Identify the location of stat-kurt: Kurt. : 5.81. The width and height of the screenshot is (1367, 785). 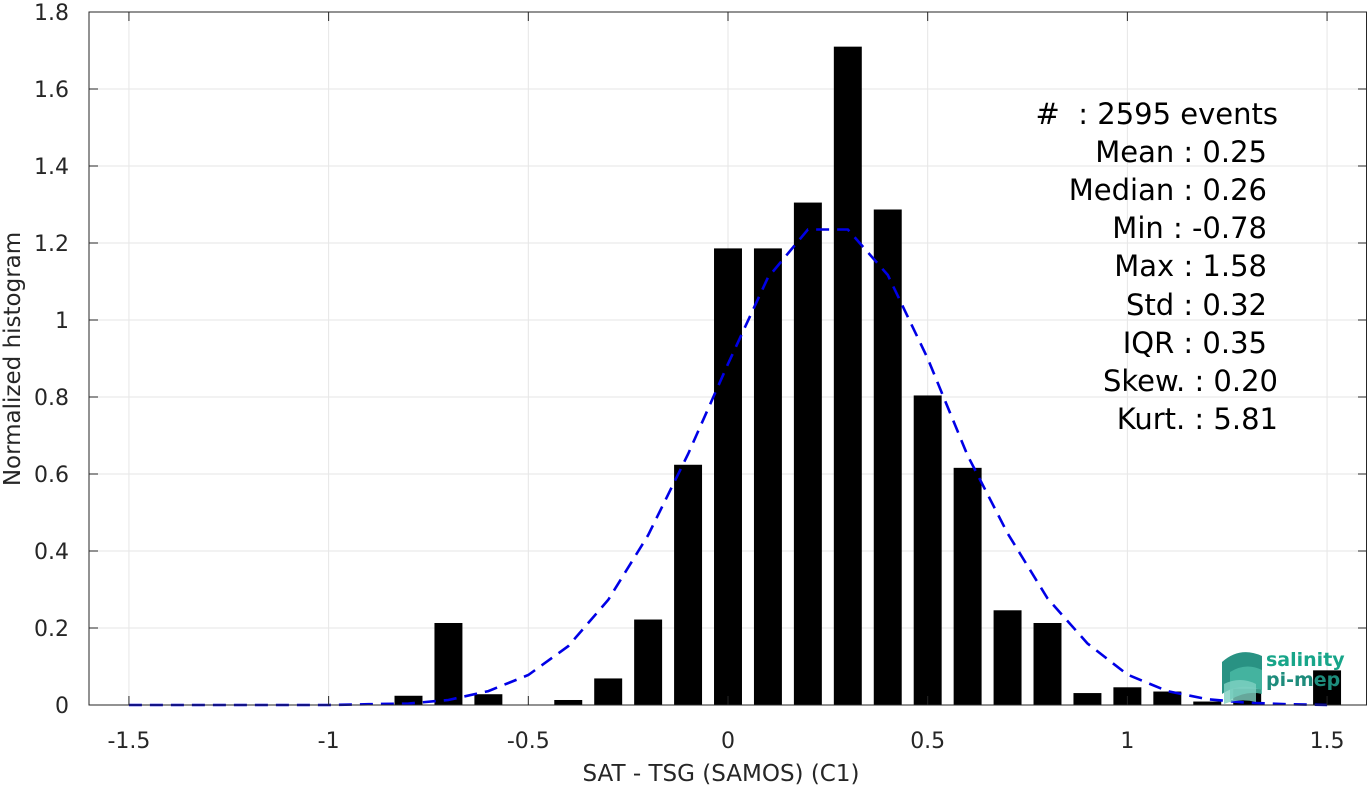
(1197, 419).